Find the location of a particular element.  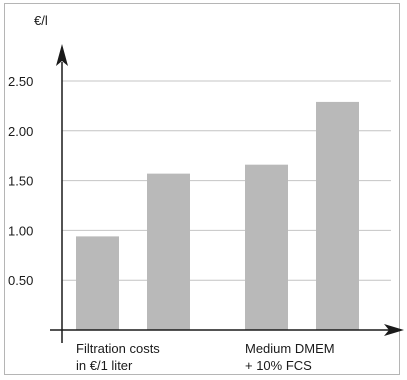

y-tick-label: 0.50 is located at coordinates (20, 280).